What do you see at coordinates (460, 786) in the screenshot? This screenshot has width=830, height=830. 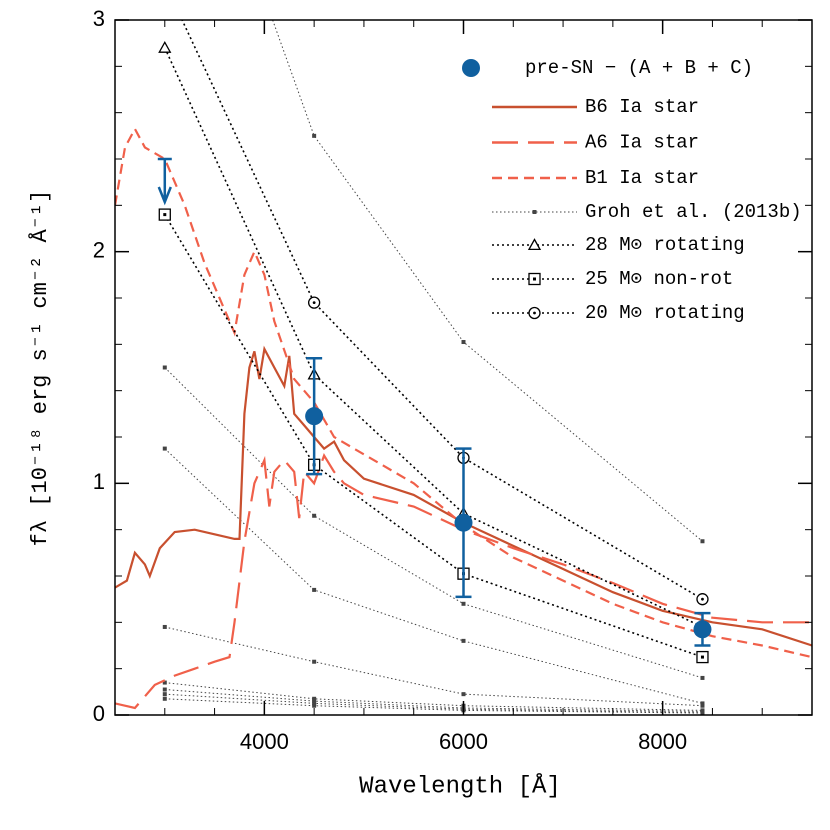 I see `x-axis-label: Wavelength [Å]` at bounding box center [460, 786].